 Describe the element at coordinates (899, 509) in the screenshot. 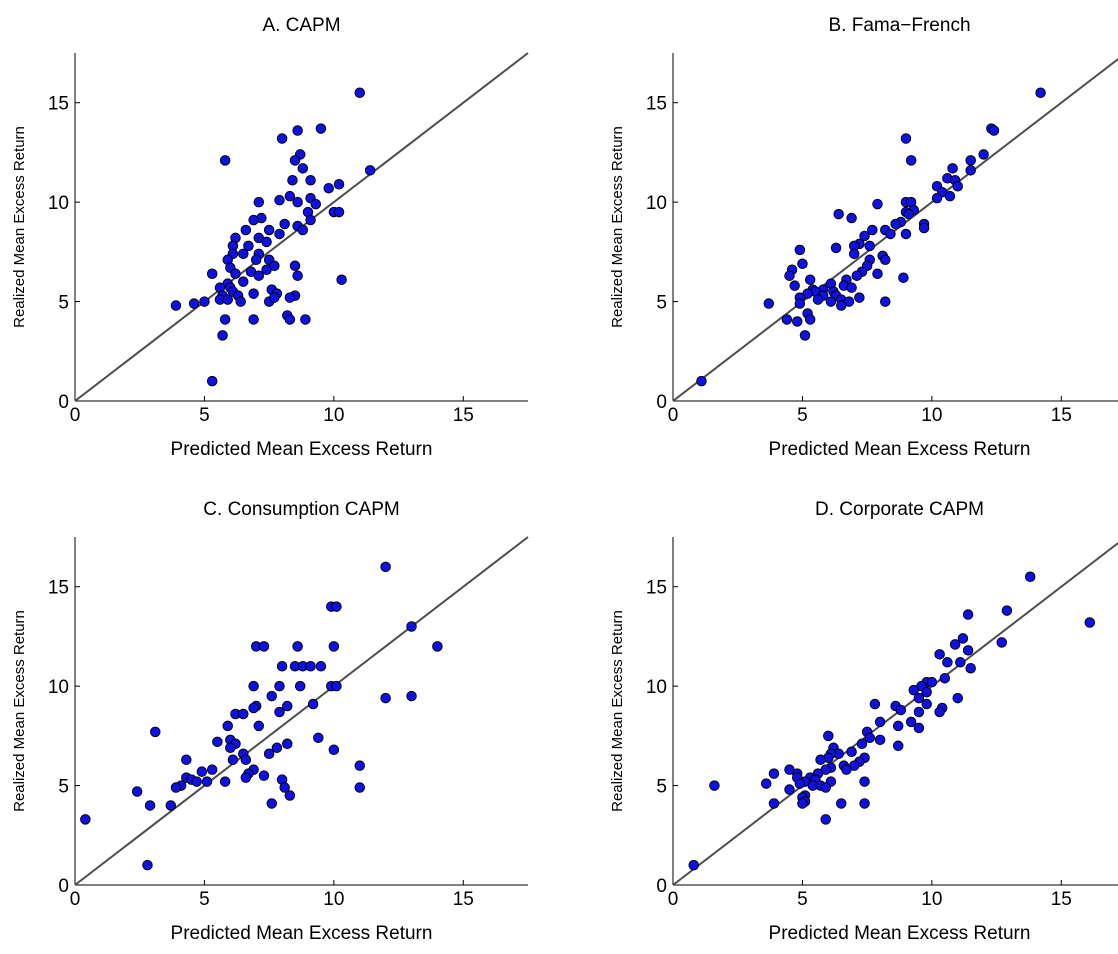

I see `chart-title: D. Corporate CAPM` at that location.